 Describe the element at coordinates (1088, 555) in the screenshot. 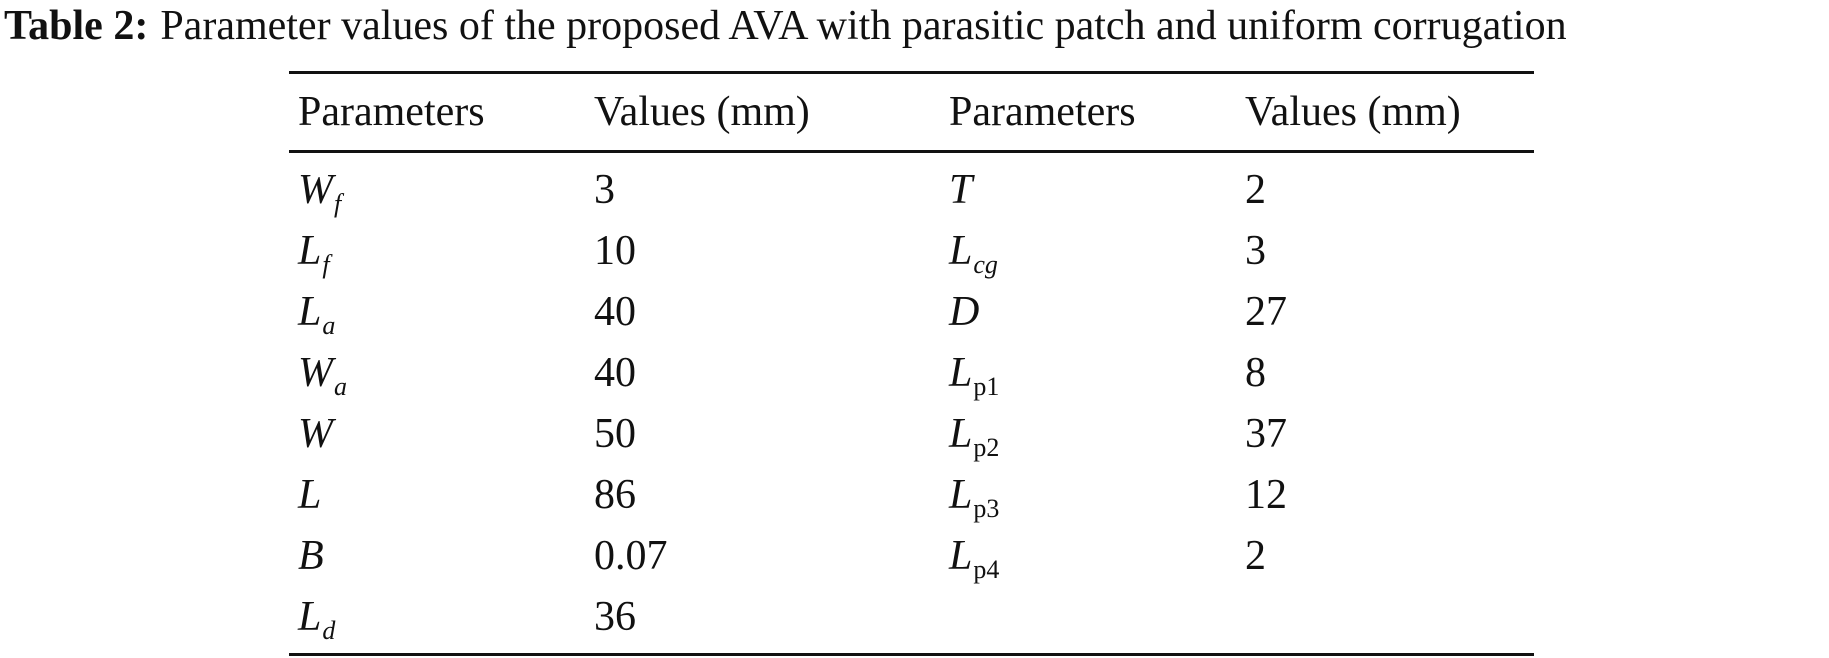

I see `parameter-cell-2: Lp4` at that location.